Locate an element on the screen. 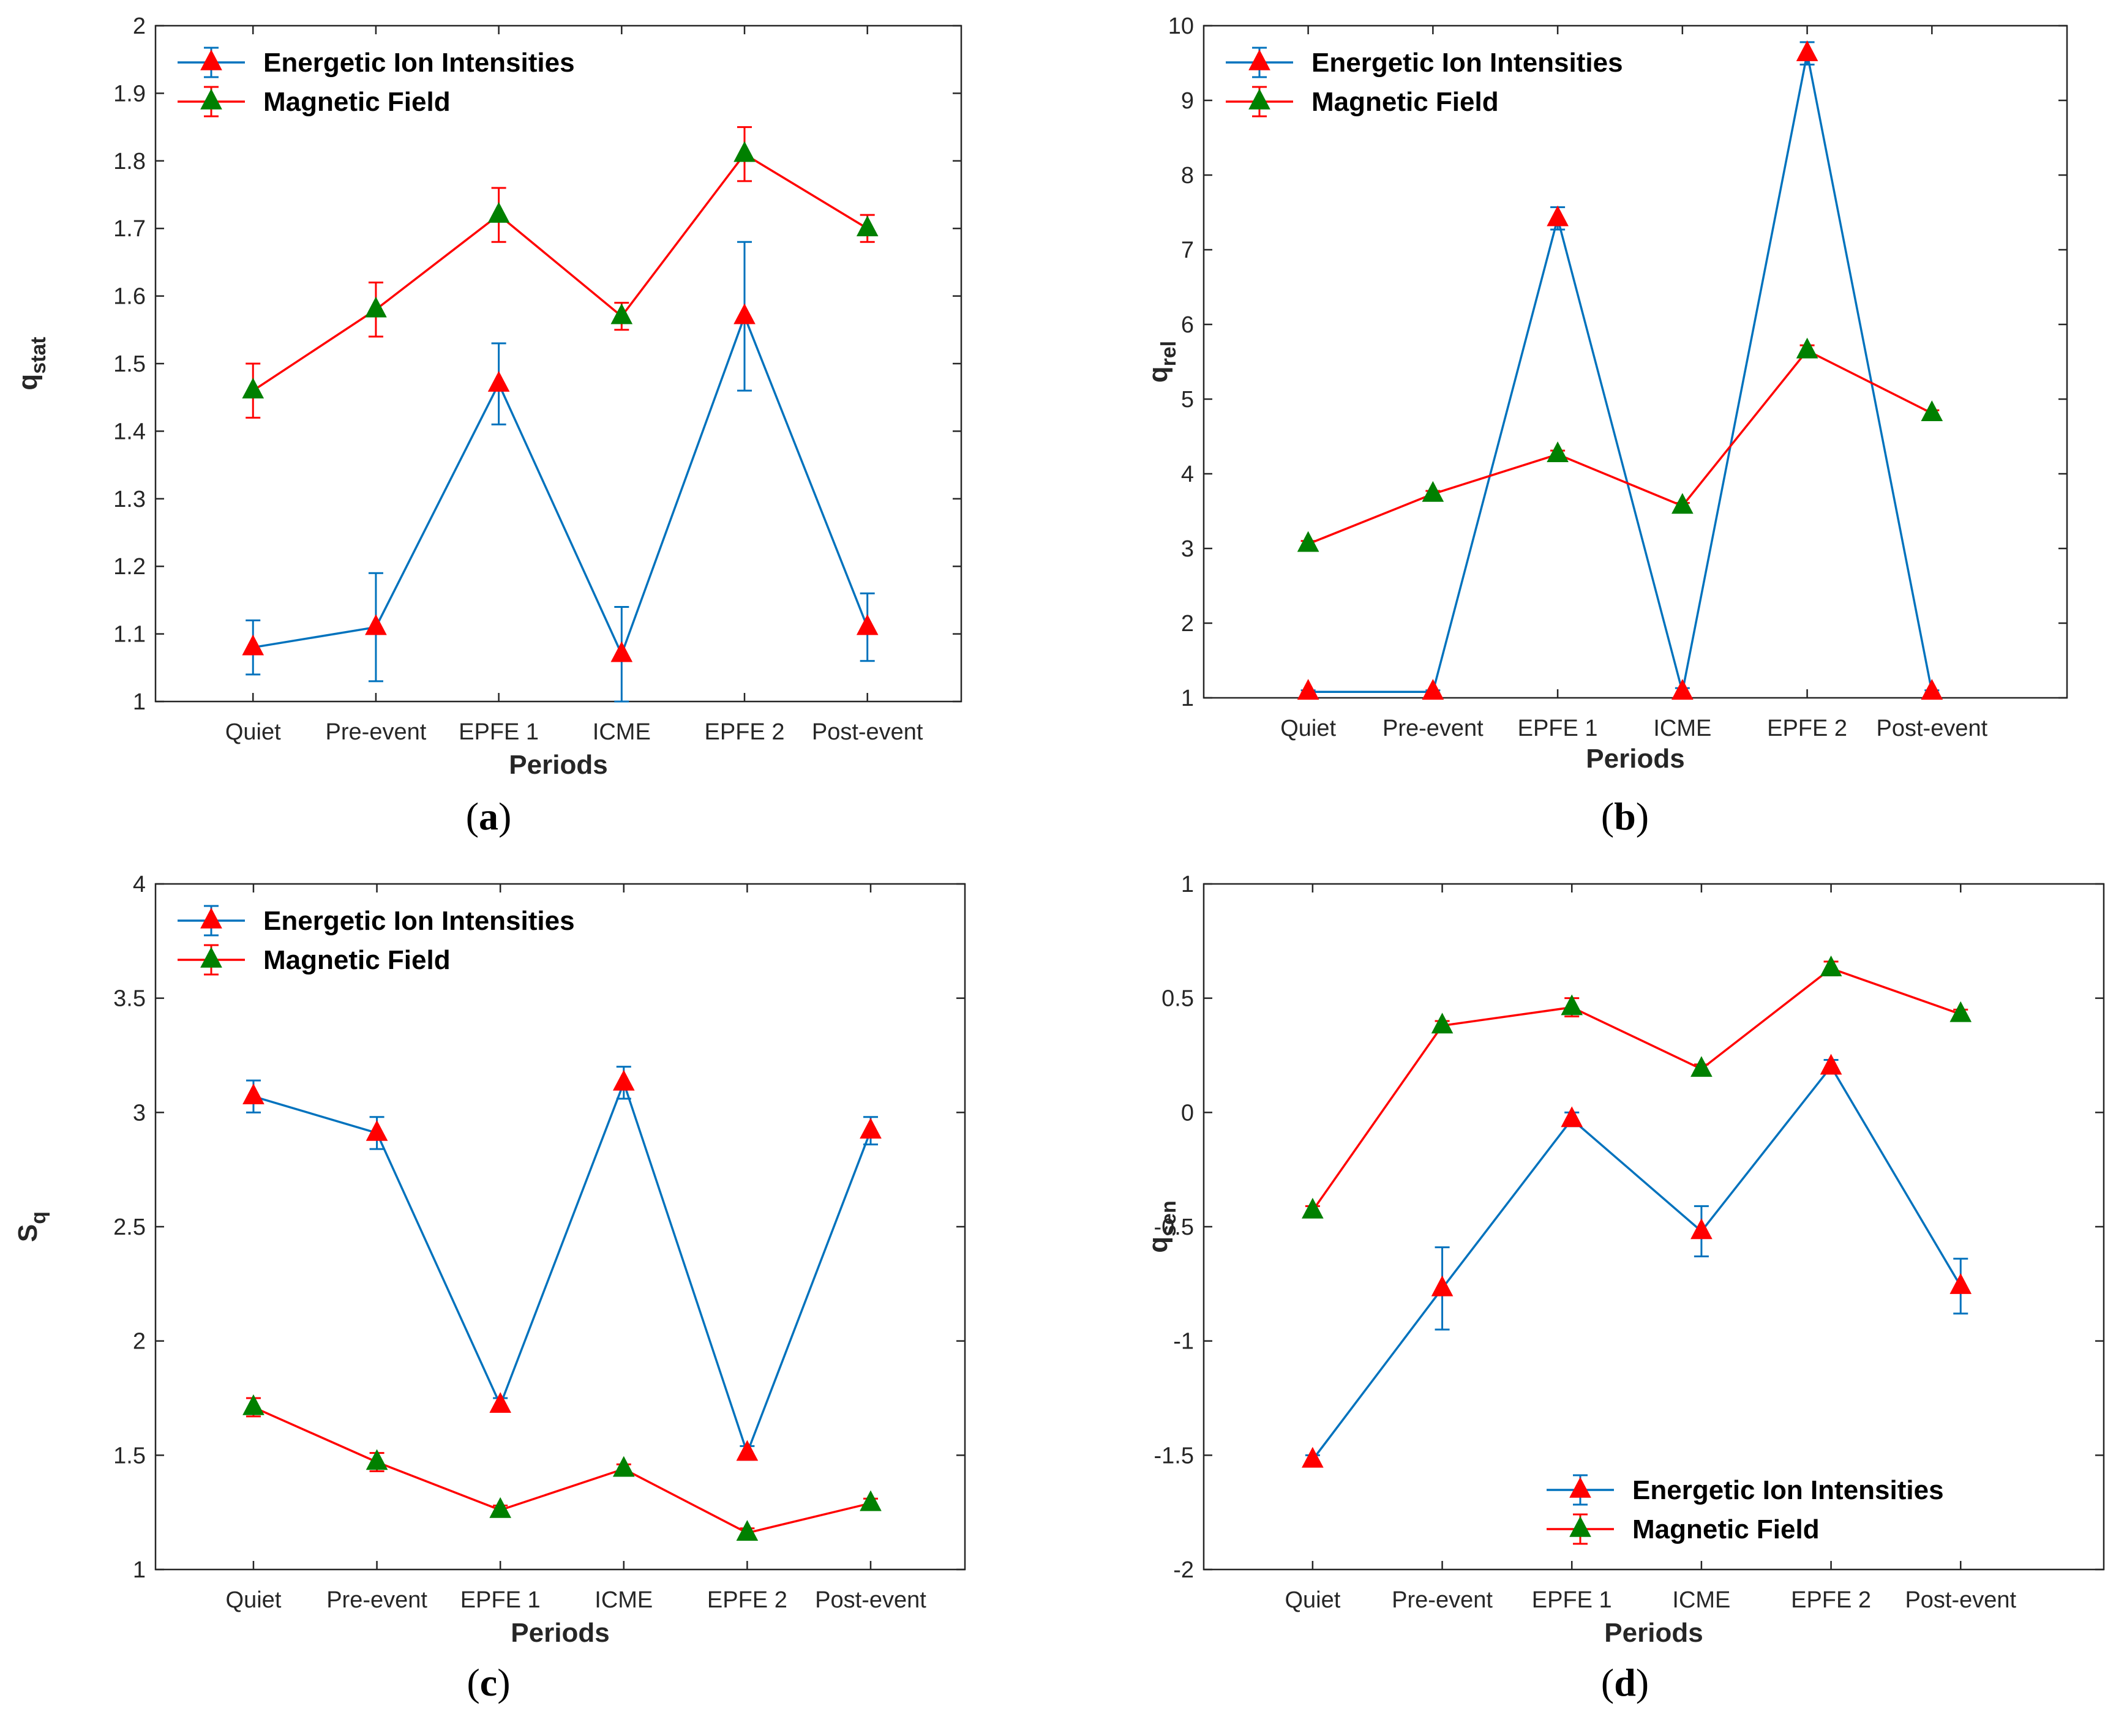 The width and height of the screenshot is (2116, 1736). y-tick-label: 1.7 is located at coordinates (129, 229).